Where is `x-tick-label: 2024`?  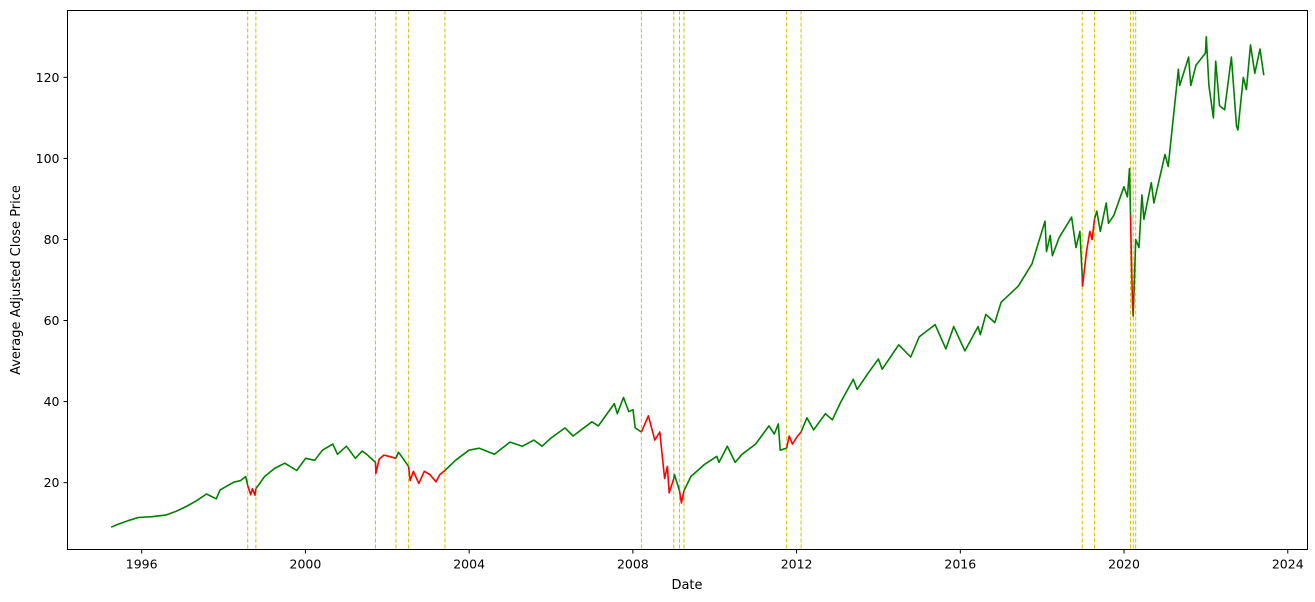 x-tick-label: 2024 is located at coordinates (1288, 564).